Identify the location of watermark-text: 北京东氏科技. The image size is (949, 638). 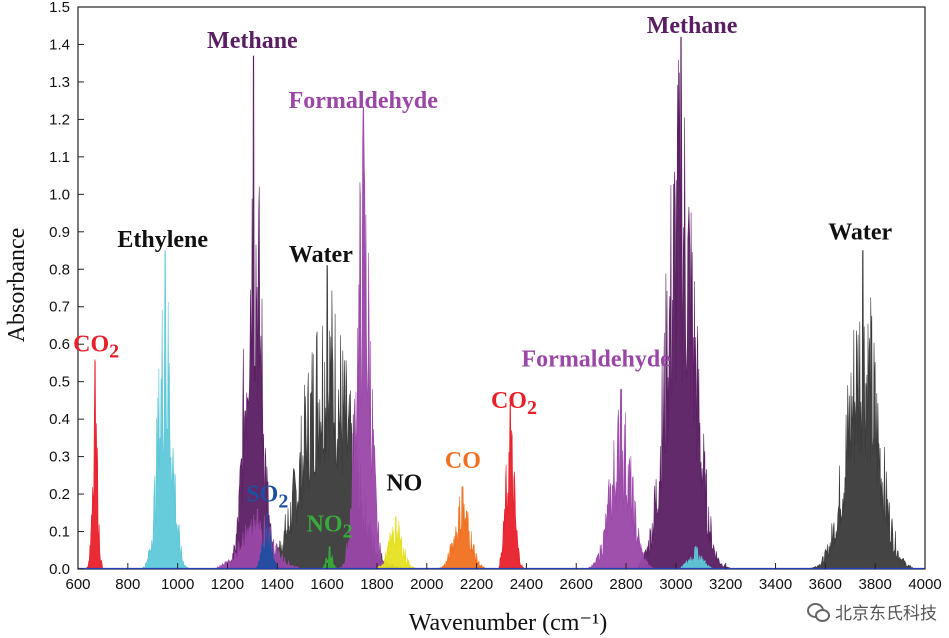
(886, 614).